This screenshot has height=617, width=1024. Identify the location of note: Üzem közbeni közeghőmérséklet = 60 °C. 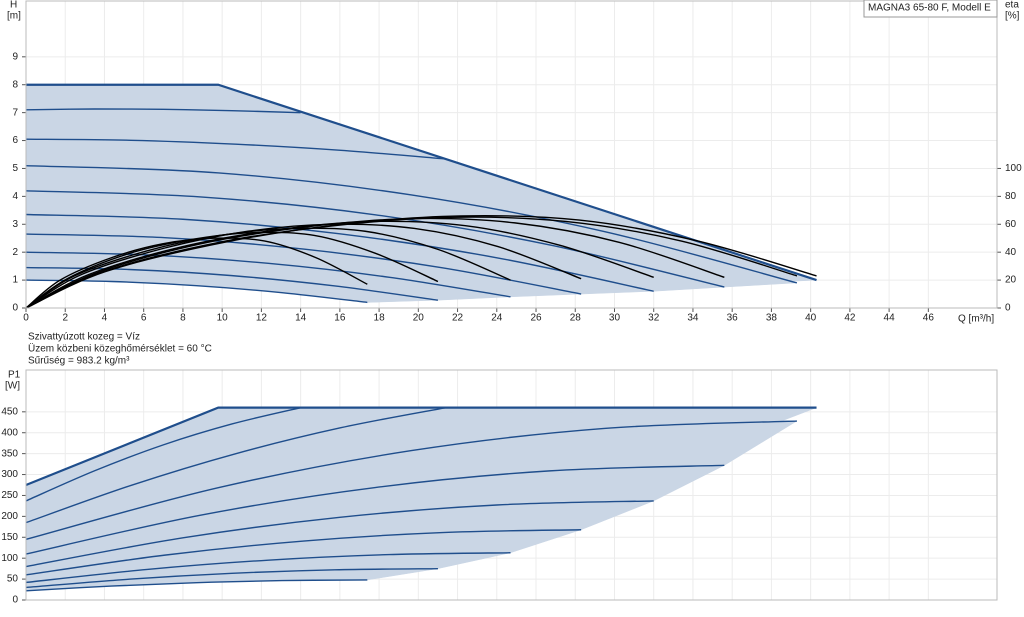
(120, 349).